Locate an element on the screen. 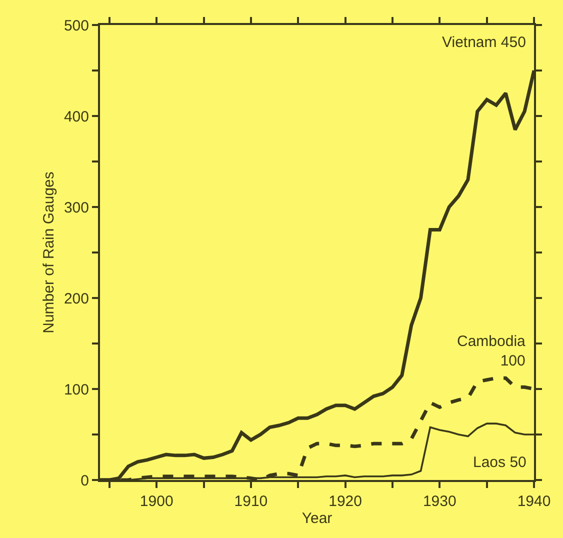  x-tick-label: 1910 is located at coordinates (251, 501).